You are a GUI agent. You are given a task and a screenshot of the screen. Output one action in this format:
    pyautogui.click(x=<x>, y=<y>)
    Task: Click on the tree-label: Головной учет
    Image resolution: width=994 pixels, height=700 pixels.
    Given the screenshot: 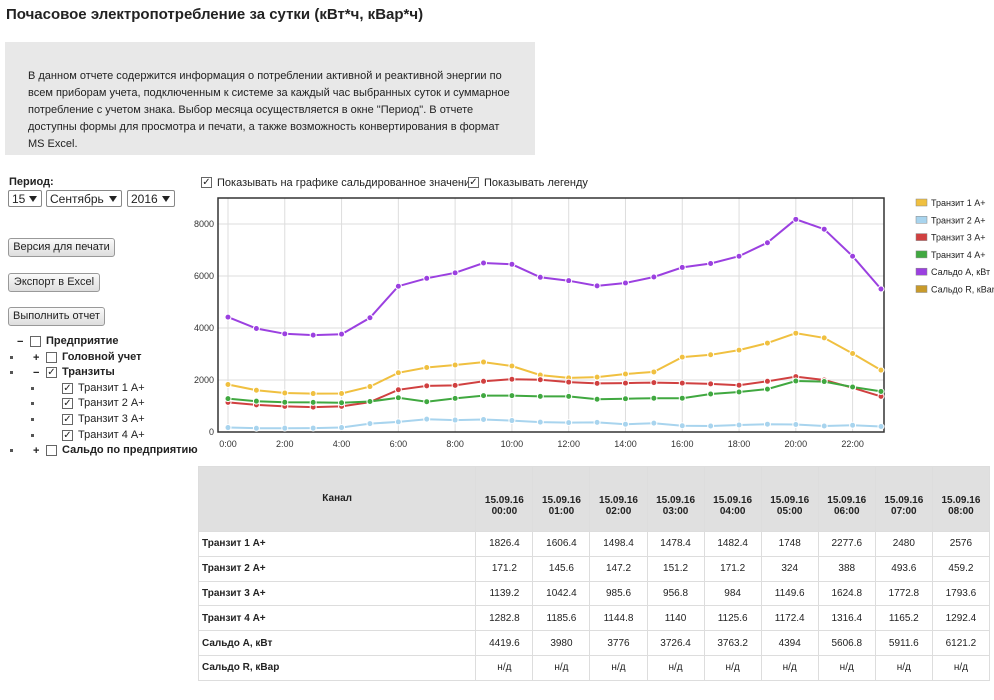 What is the action you would take?
    pyautogui.click(x=102, y=356)
    